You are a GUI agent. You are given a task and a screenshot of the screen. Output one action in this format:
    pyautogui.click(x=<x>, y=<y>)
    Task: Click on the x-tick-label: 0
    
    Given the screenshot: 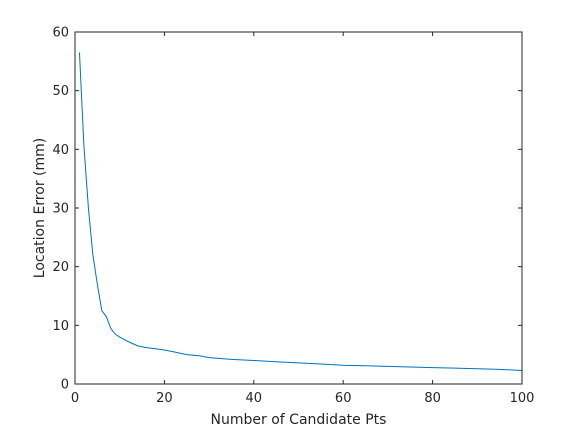 What is the action you would take?
    pyautogui.click(x=75, y=398)
    